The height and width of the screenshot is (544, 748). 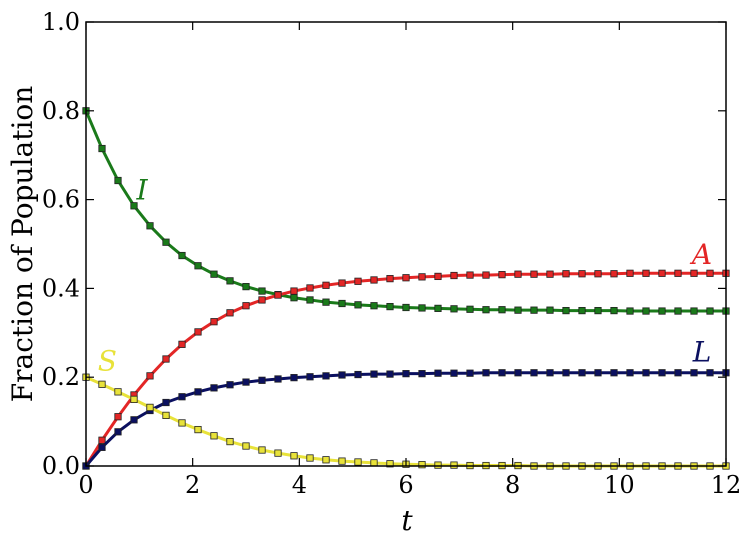 What do you see at coordinates (619, 485) in the screenshot?
I see `x-tick-label: 10` at bounding box center [619, 485].